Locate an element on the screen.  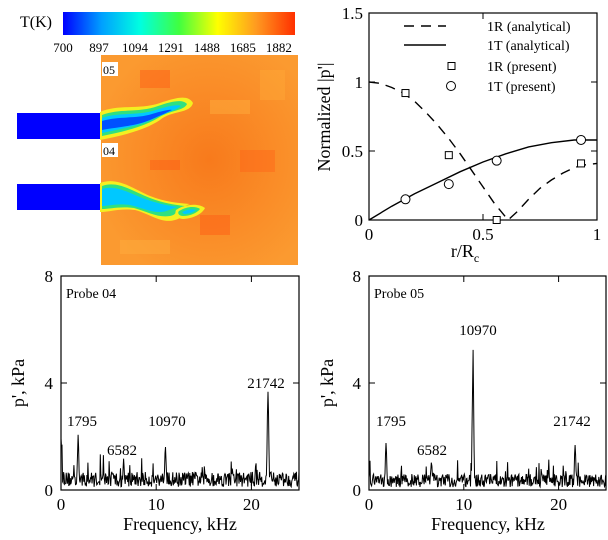
probe-05-series is located at coordinates (487, 419).